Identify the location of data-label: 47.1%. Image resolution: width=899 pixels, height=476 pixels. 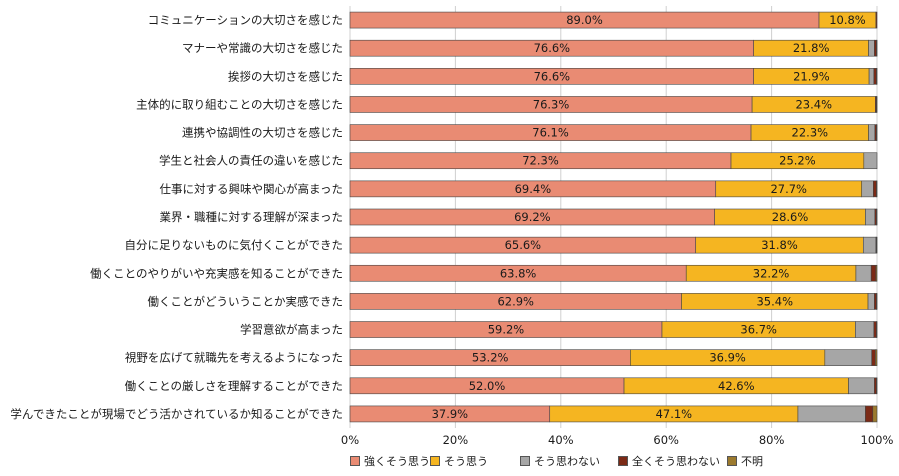
(674, 414).